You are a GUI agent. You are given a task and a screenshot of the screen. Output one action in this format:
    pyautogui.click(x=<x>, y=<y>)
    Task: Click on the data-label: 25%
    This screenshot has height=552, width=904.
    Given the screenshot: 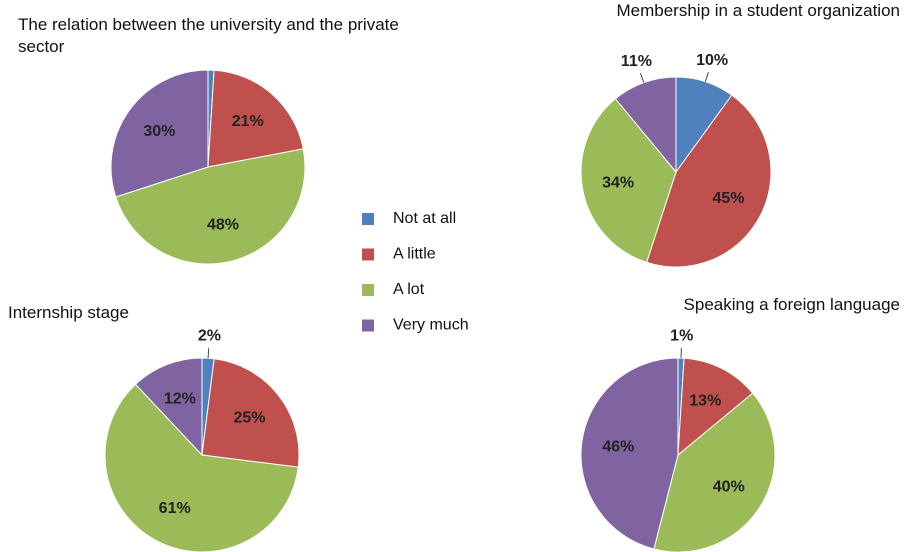 What is the action you would take?
    pyautogui.click(x=250, y=417)
    